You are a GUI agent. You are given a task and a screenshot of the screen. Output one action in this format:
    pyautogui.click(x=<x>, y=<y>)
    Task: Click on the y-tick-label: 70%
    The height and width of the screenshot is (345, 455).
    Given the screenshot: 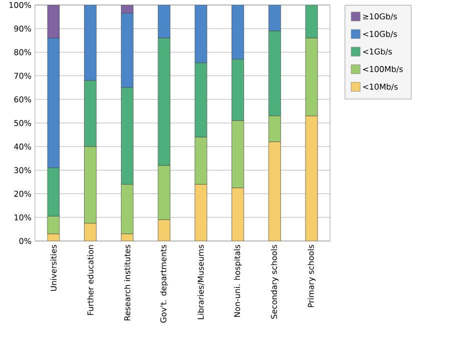 What is the action you would take?
    pyautogui.click(x=23, y=75)
    